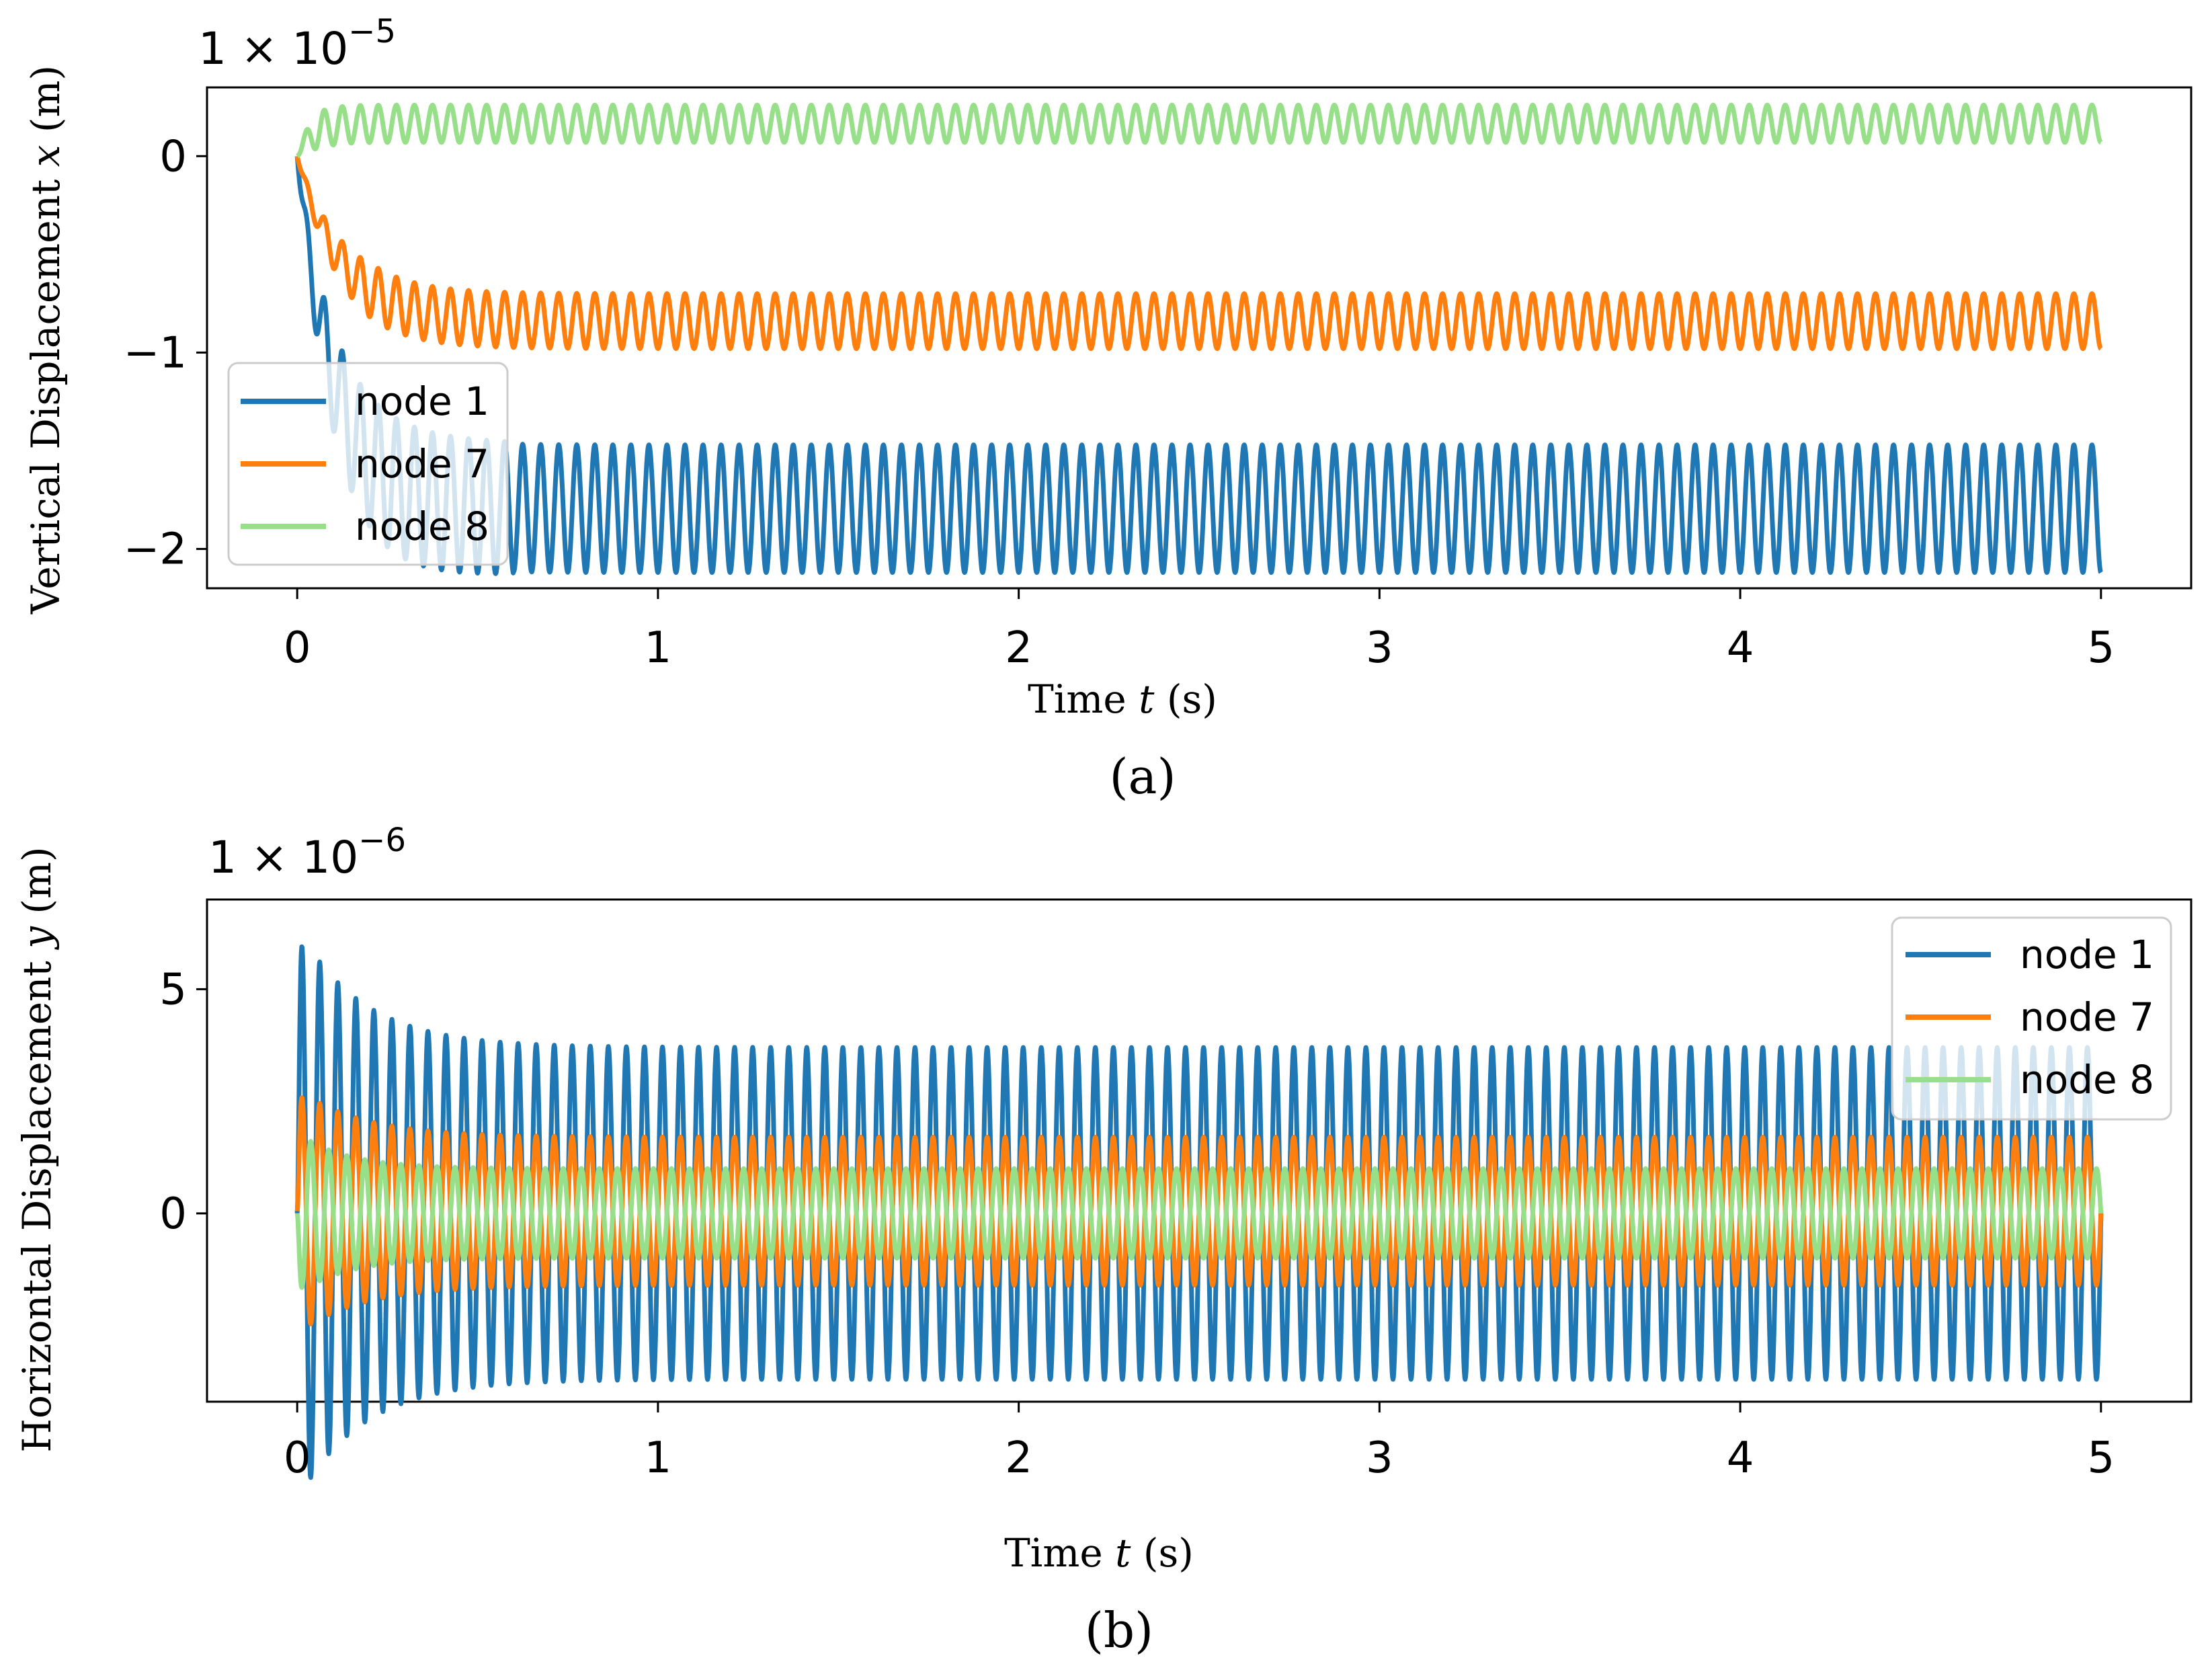 This screenshot has height=1676, width=2212. What do you see at coordinates (1018, 1458) in the screenshot?
I see `x-tick-label-b-2: 2` at bounding box center [1018, 1458].